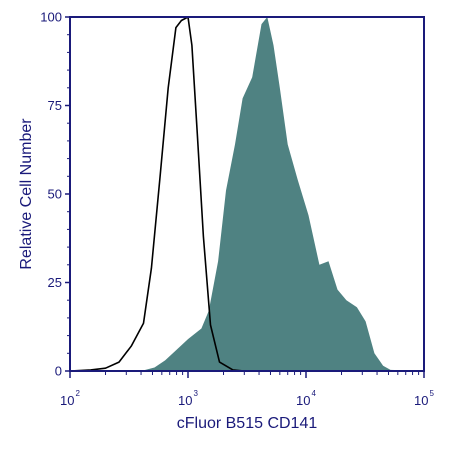 The image size is (449, 449). I want to click on x-tick-label: 10², so click(70, 398).